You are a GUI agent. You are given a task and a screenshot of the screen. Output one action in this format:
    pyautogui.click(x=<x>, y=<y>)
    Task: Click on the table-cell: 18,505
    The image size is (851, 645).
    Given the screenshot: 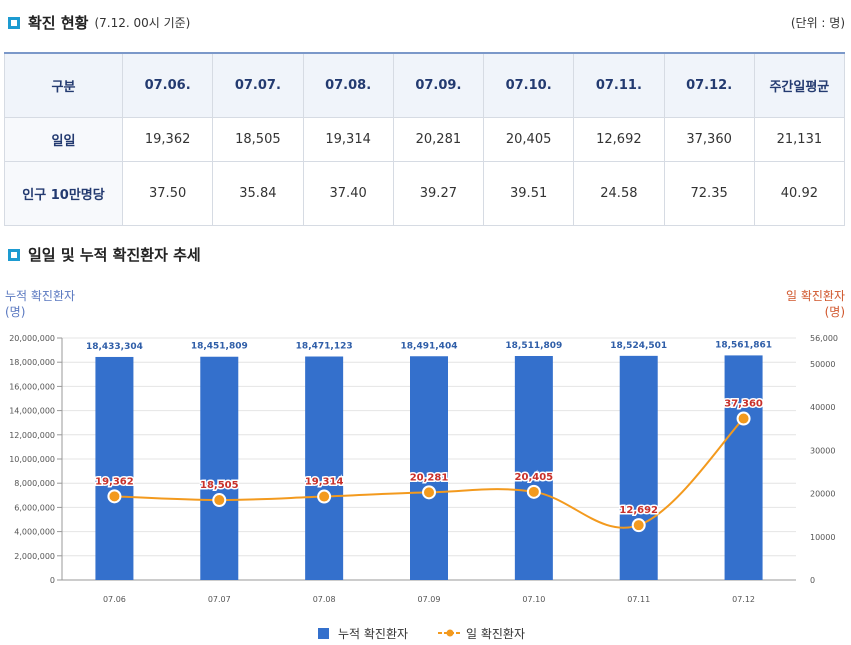 What is the action you would take?
    pyautogui.click(x=258, y=139)
    